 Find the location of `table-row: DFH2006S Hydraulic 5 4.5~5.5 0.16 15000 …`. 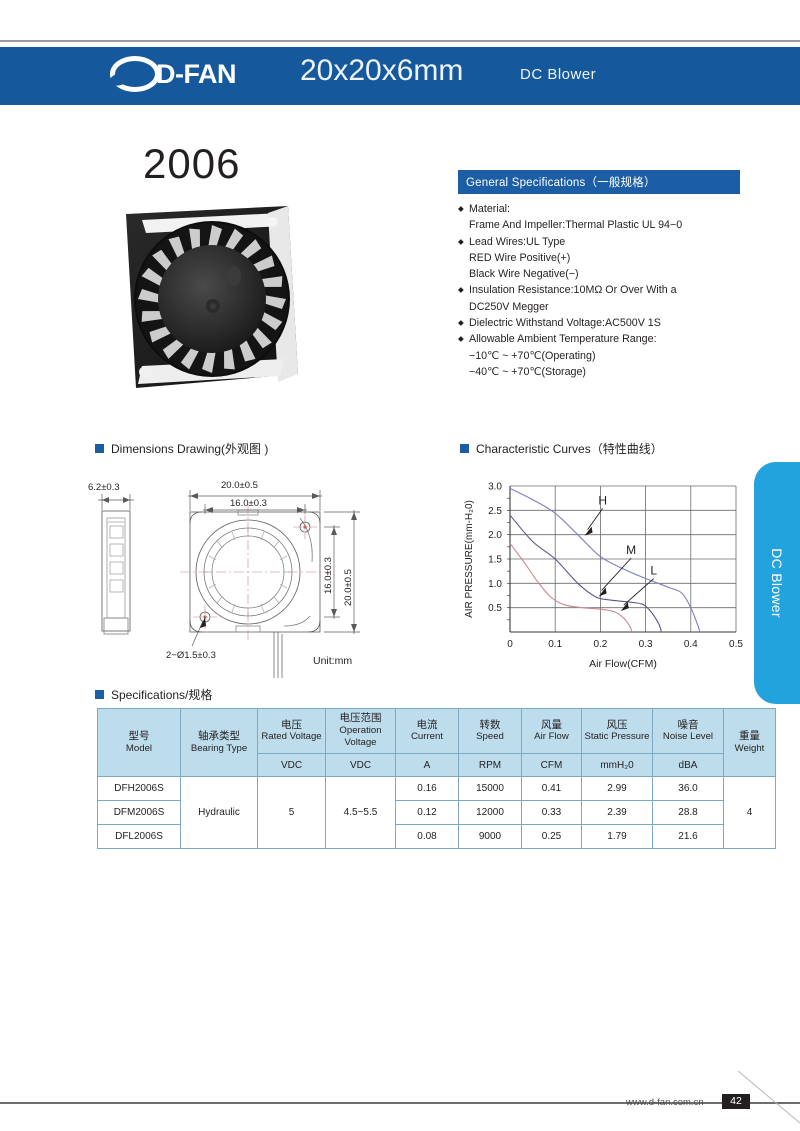

table-row: DFH2006S Hydraulic 5 4.5~5.5 0.16 15000 … is located at coordinates (436, 812).